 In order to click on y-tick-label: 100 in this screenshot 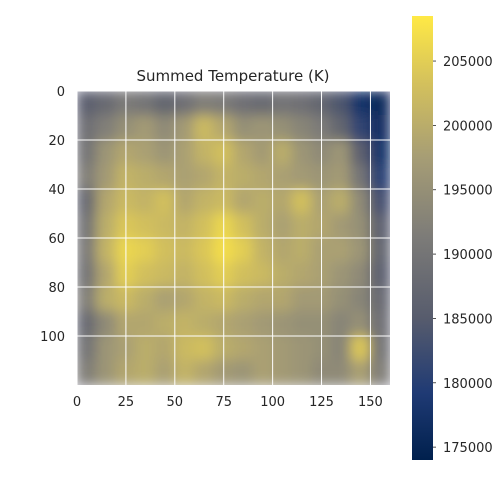, I will do `click(52, 337)`.